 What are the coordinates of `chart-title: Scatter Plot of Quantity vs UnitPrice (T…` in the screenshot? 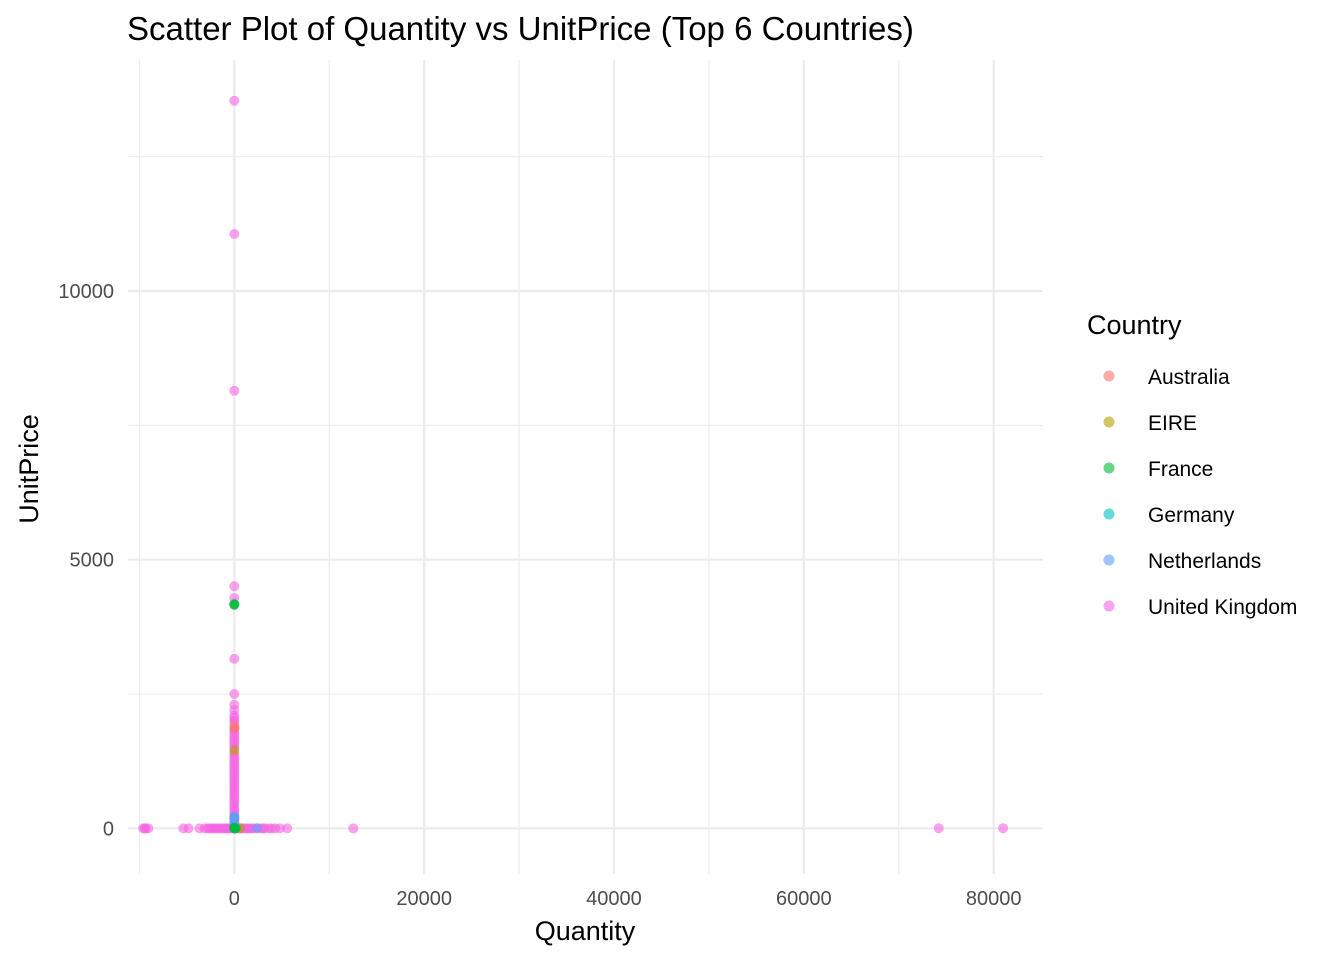 It's located at (520, 28).